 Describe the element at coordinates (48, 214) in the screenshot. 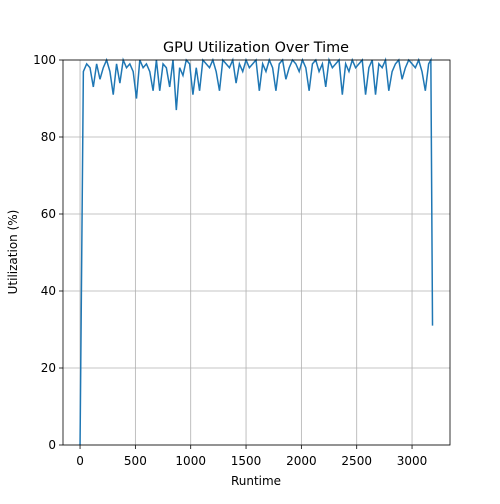

I see `y-tick-label: 60` at that location.